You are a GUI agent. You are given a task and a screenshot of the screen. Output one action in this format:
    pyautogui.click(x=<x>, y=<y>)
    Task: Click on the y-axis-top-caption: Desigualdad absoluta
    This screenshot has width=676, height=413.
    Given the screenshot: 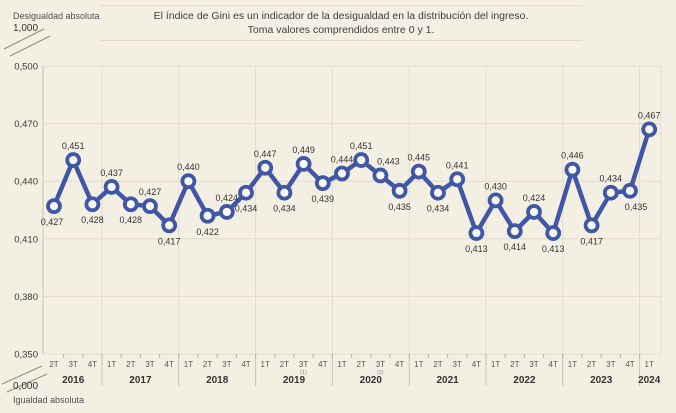 What is the action you would take?
    pyautogui.click(x=56, y=16)
    